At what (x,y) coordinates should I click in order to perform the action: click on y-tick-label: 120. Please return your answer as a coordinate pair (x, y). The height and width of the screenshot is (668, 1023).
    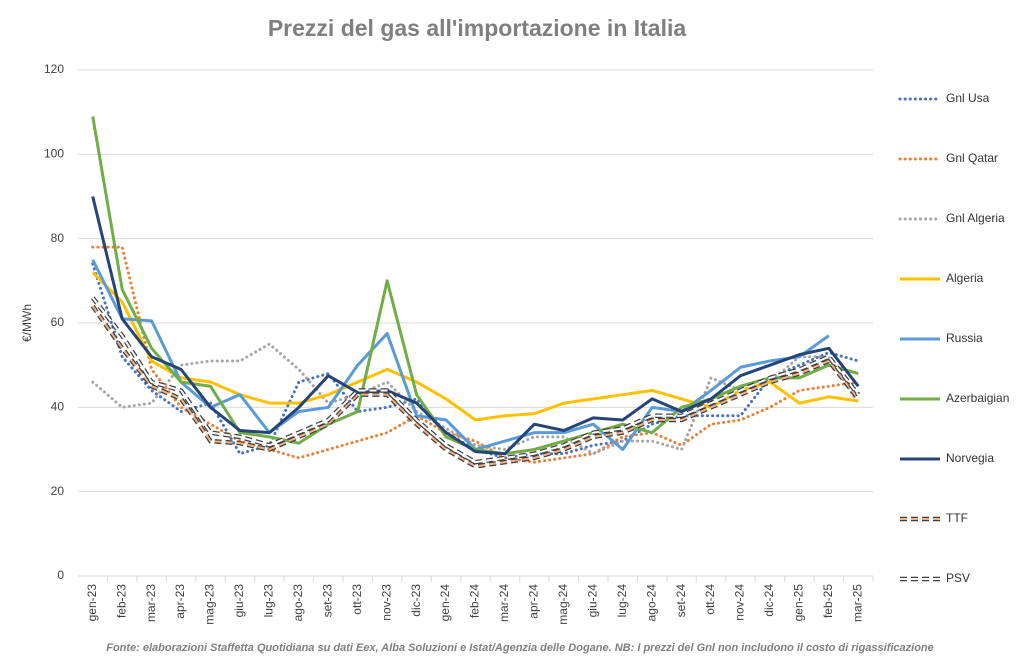
    Looking at the image, I should click on (54, 69).